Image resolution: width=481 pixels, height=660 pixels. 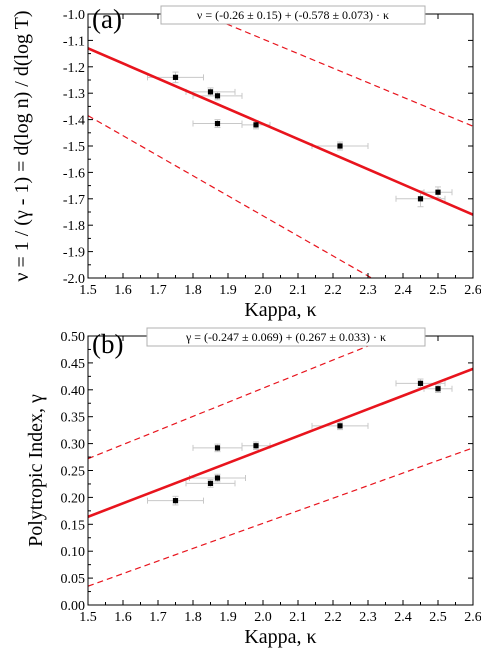 I want to click on y-tick-label: -1.5, so click(x=74, y=147).